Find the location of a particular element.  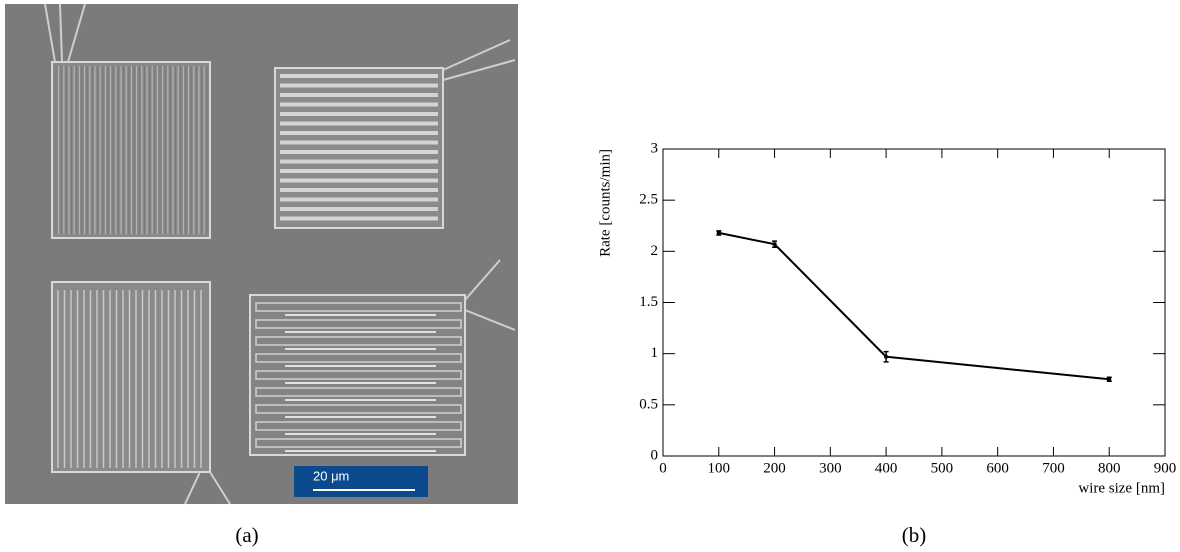

scale-bar-box is located at coordinates (361, 481).